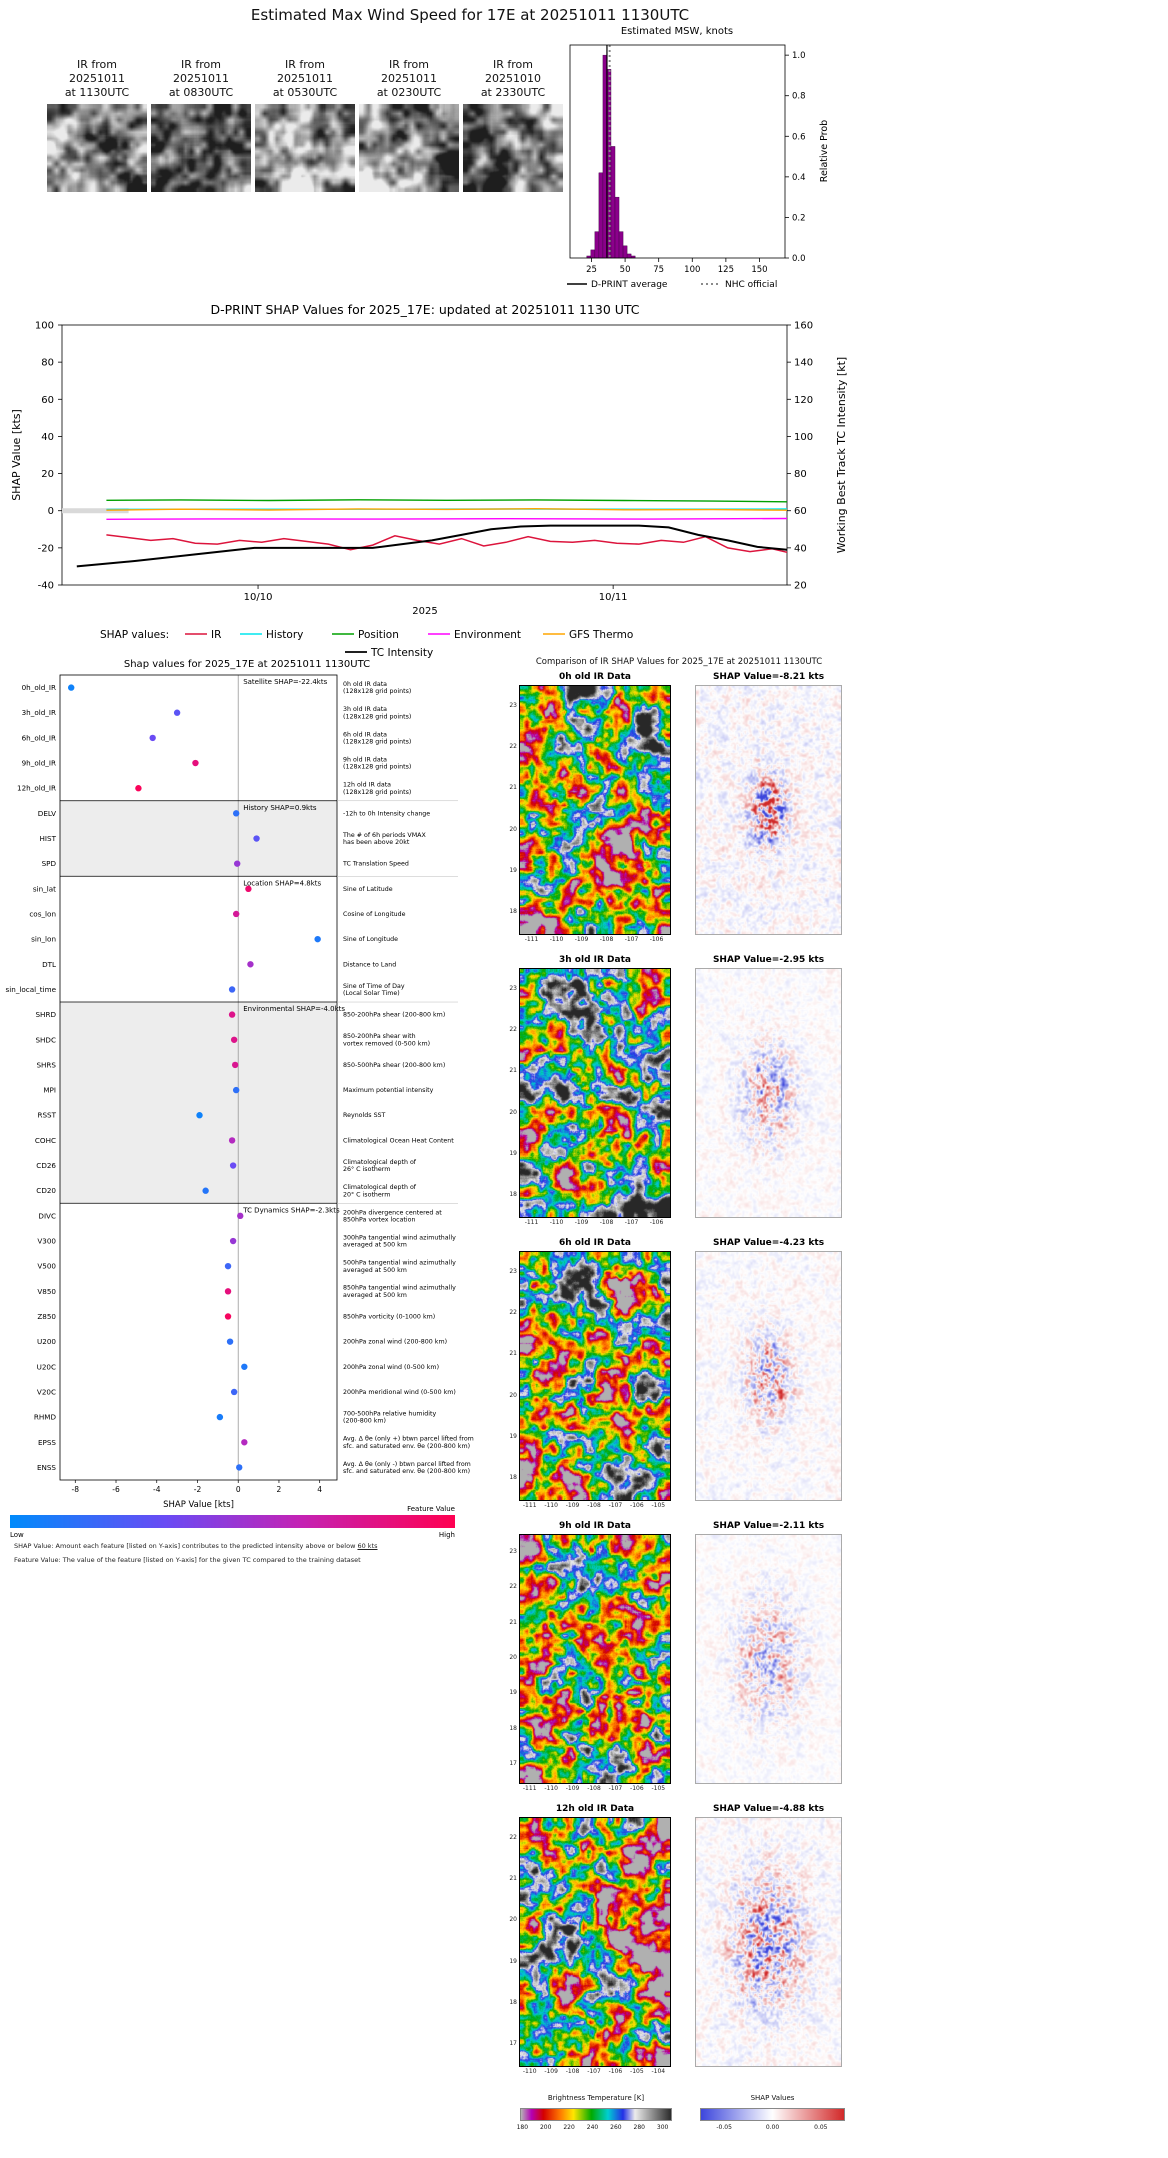  I want to click on ir-map-canvas, so click(595, 1942).